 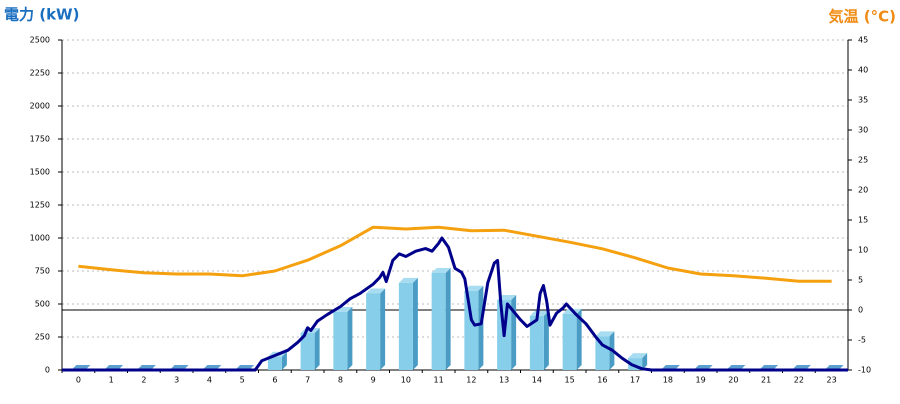 I want to click on x-tick-label: 2, so click(x=143, y=380).